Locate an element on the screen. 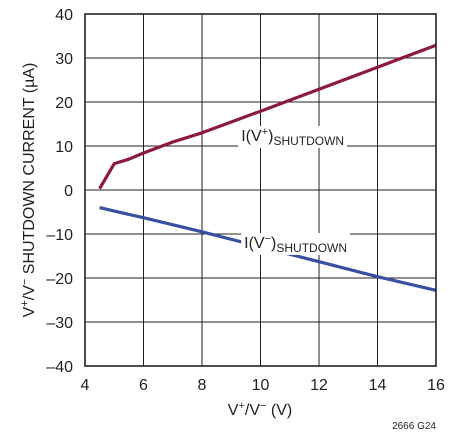 The width and height of the screenshot is (463, 436). y-tick-label: –40 is located at coordinates (59, 367).